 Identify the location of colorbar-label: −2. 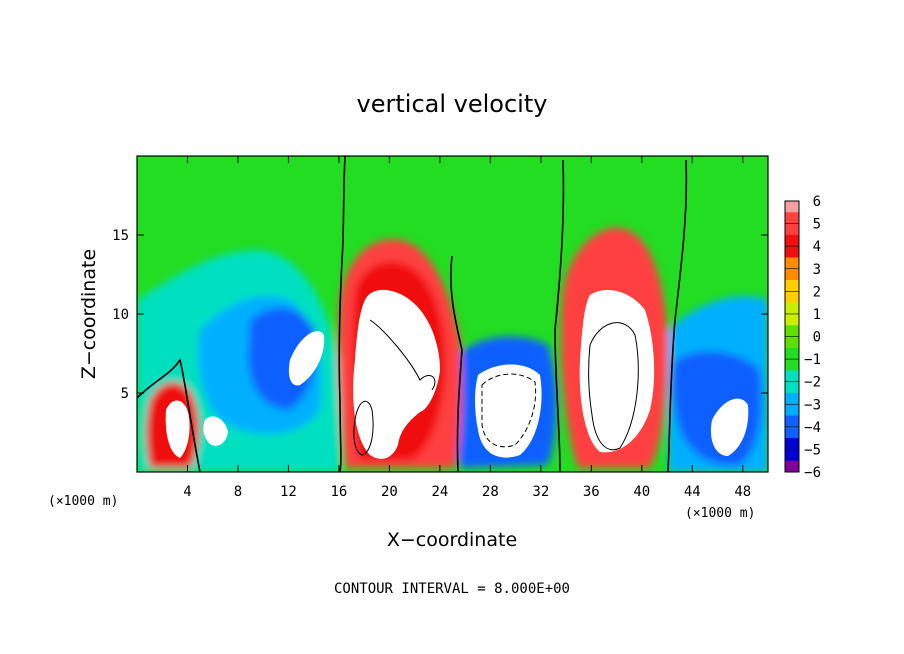
(812, 383).